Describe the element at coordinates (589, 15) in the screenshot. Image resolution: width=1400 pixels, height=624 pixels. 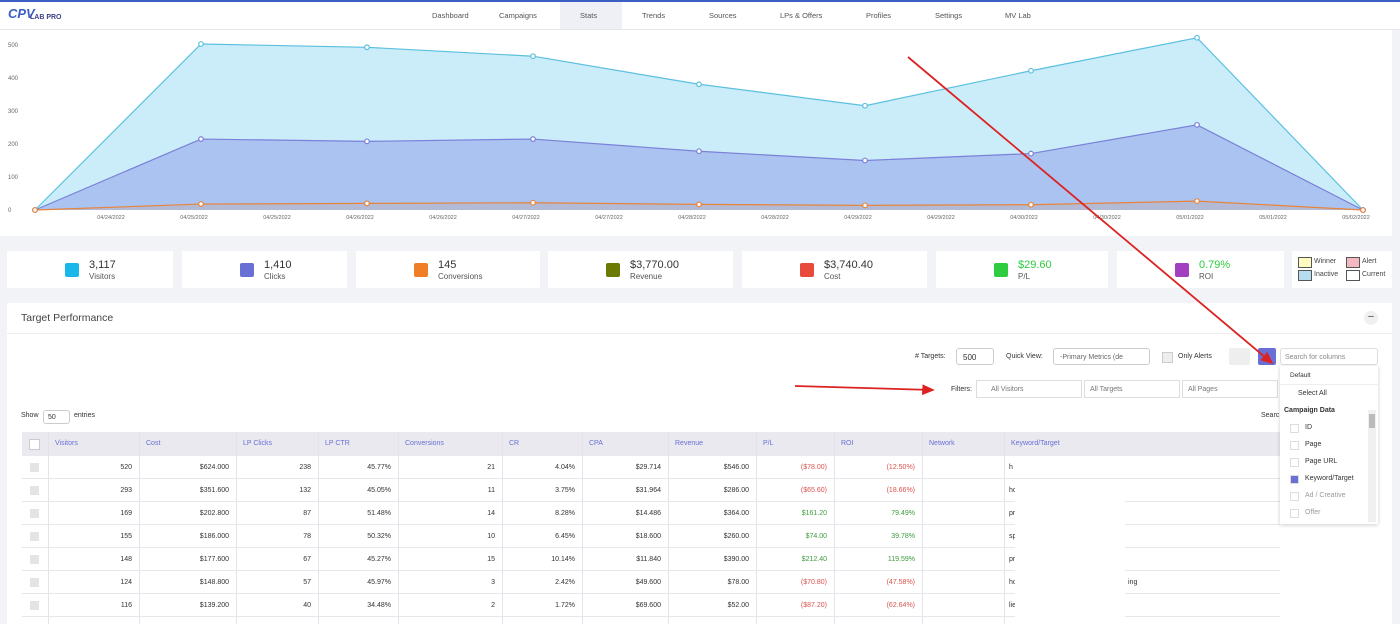
I see `nav-item: Stats` at that location.